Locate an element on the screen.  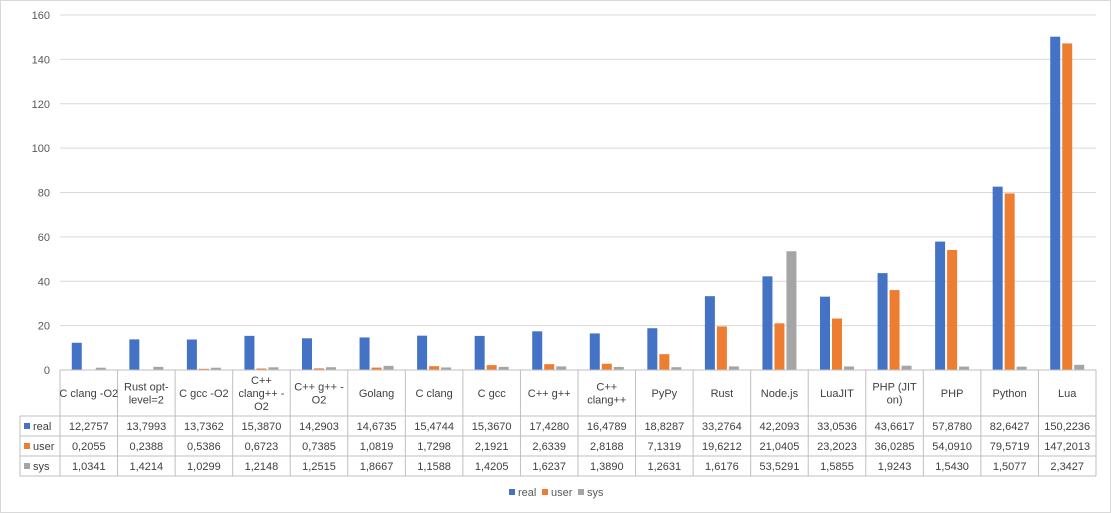
legend-label: real is located at coordinates (527, 493).